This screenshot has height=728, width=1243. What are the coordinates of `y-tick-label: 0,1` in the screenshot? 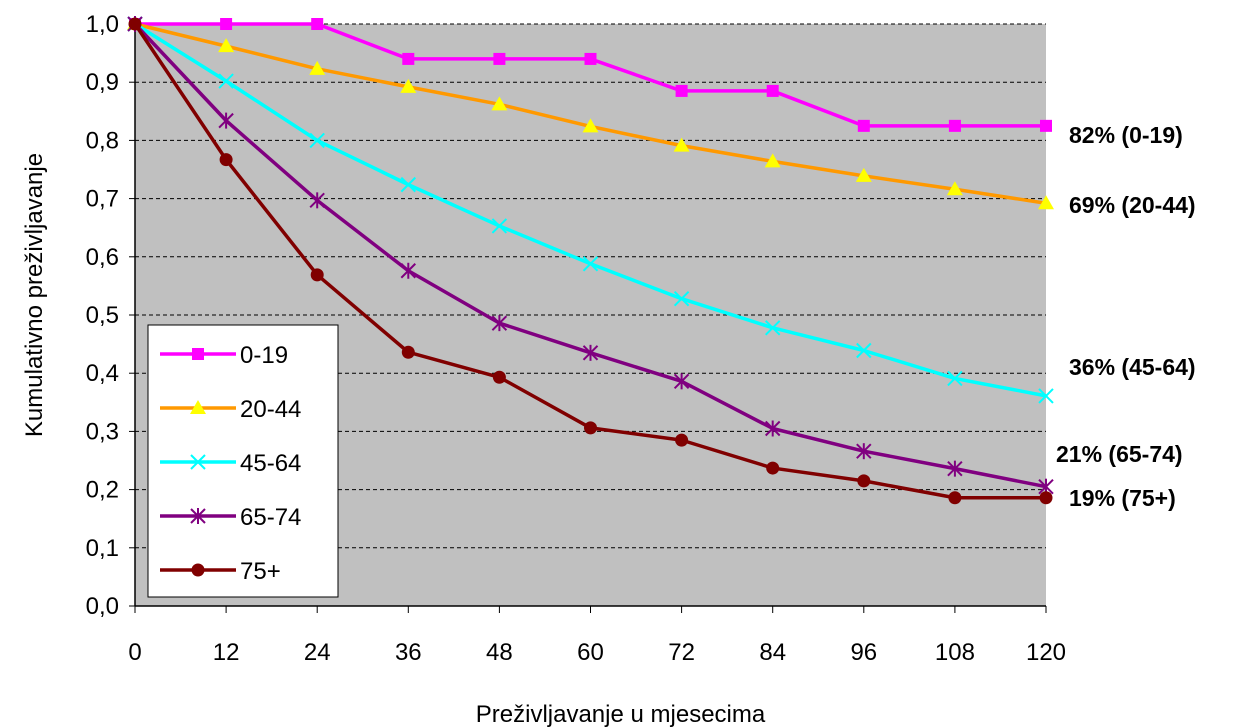 It's located at (102, 548).